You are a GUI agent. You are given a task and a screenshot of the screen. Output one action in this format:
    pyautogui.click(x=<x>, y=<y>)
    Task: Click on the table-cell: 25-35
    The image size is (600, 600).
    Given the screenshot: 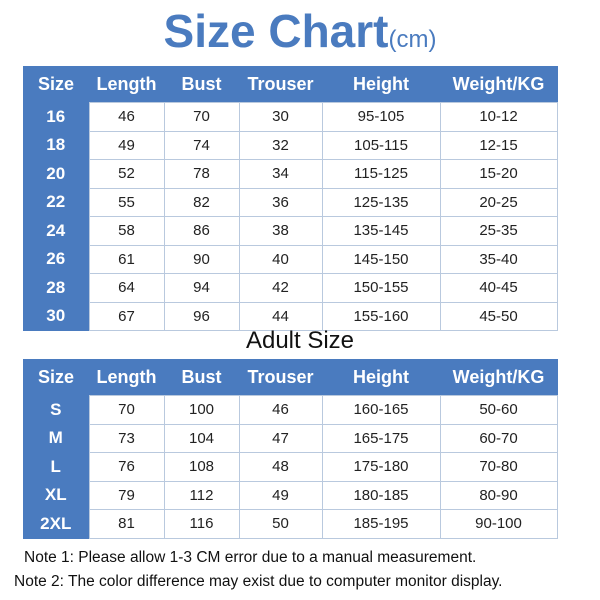 What is the action you would take?
    pyautogui.click(x=498, y=231)
    